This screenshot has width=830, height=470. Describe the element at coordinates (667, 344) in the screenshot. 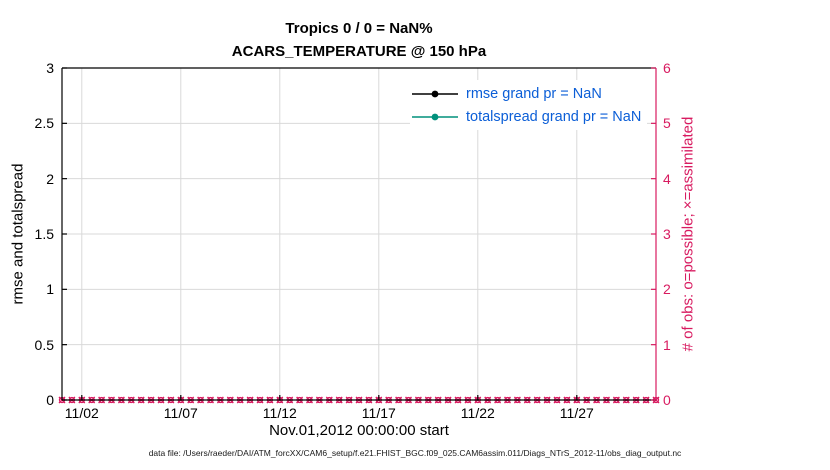

I see `right-y-tick-label: 1` at that location.